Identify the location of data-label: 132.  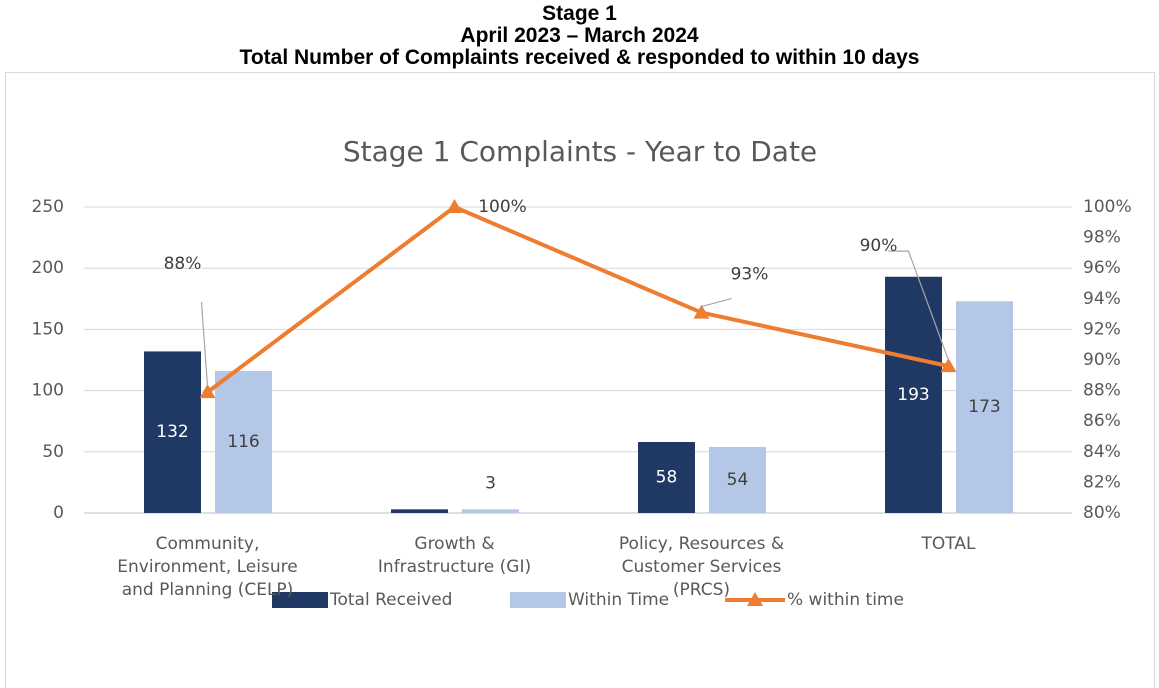
(172, 432).